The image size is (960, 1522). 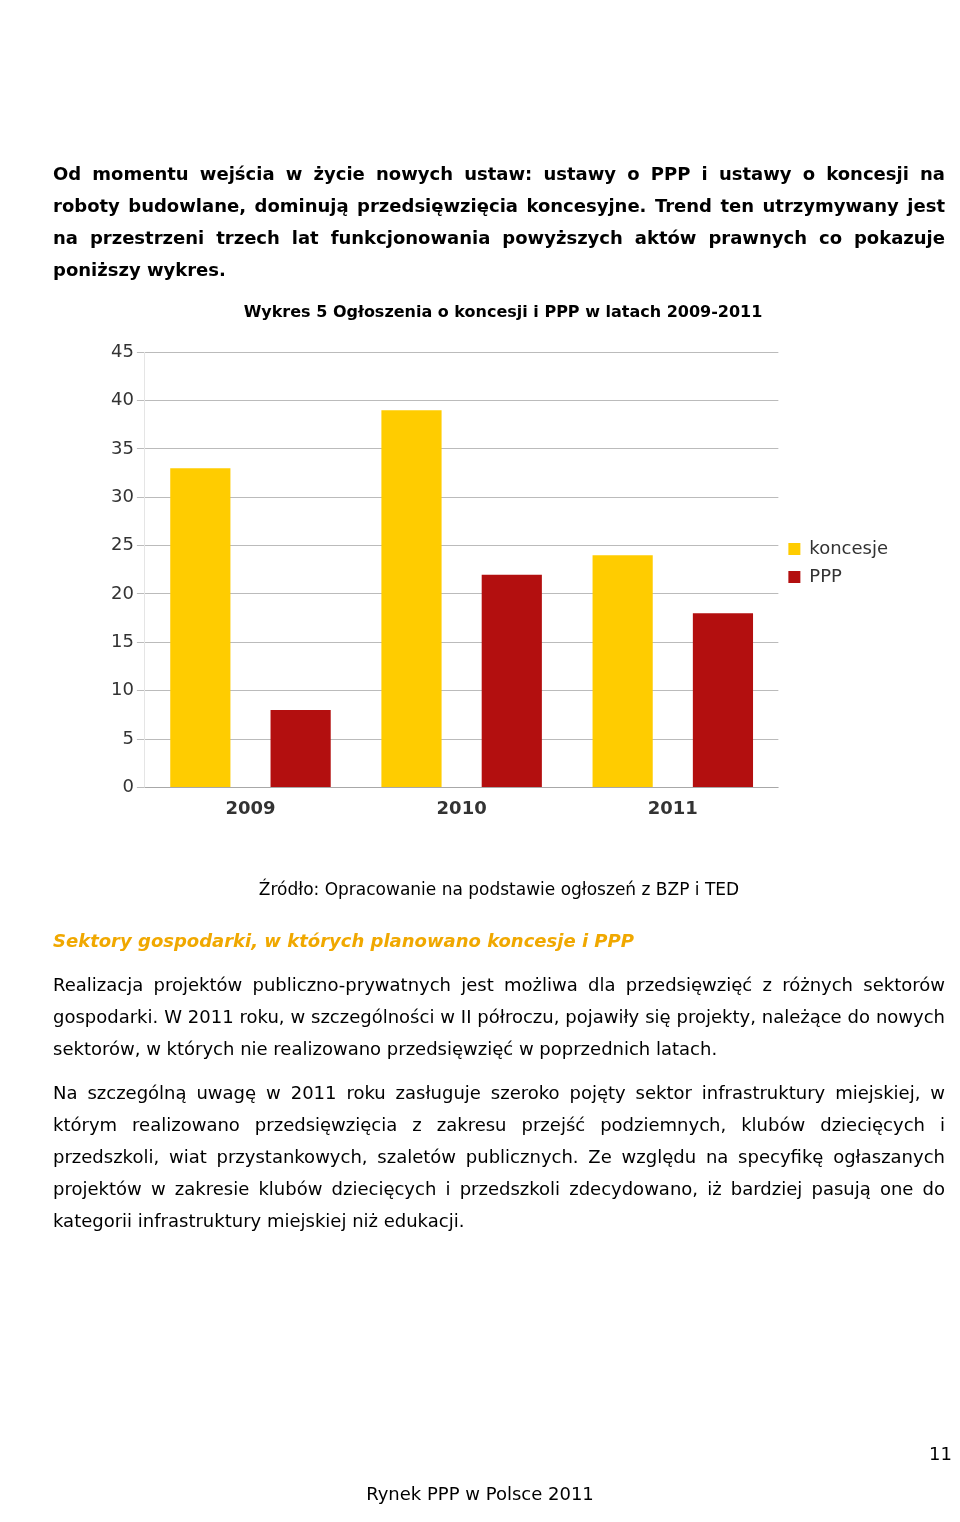 I want to click on y-tick-label: 0, so click(x=128, y=786).